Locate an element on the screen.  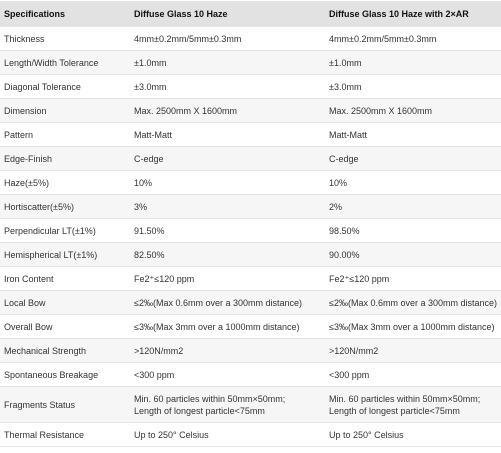
table-row: Diagonal Tolerance ±3.0mm ±3.0mm is located at coordinates (250, 86).